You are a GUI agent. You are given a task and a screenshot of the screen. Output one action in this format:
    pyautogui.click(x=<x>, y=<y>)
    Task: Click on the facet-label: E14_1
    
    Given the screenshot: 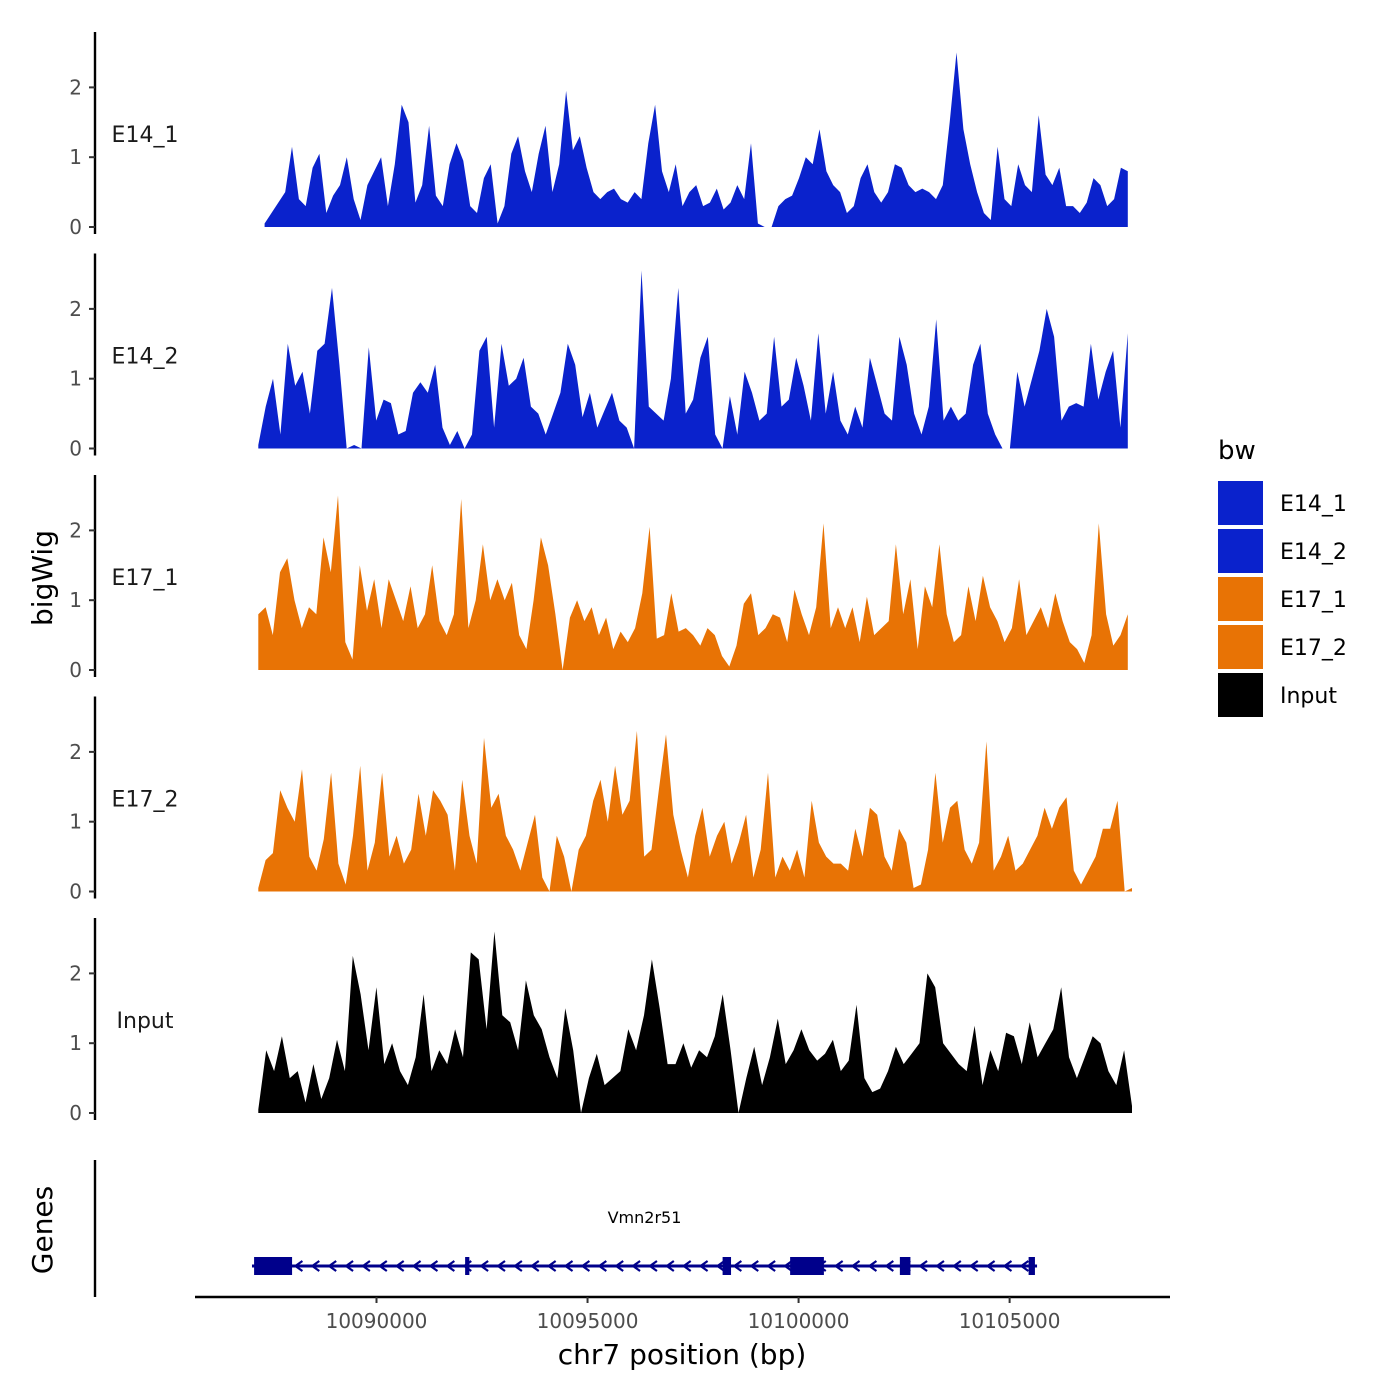 What is the action you would take?
    pyautogui.click(x=145, y=135)
    